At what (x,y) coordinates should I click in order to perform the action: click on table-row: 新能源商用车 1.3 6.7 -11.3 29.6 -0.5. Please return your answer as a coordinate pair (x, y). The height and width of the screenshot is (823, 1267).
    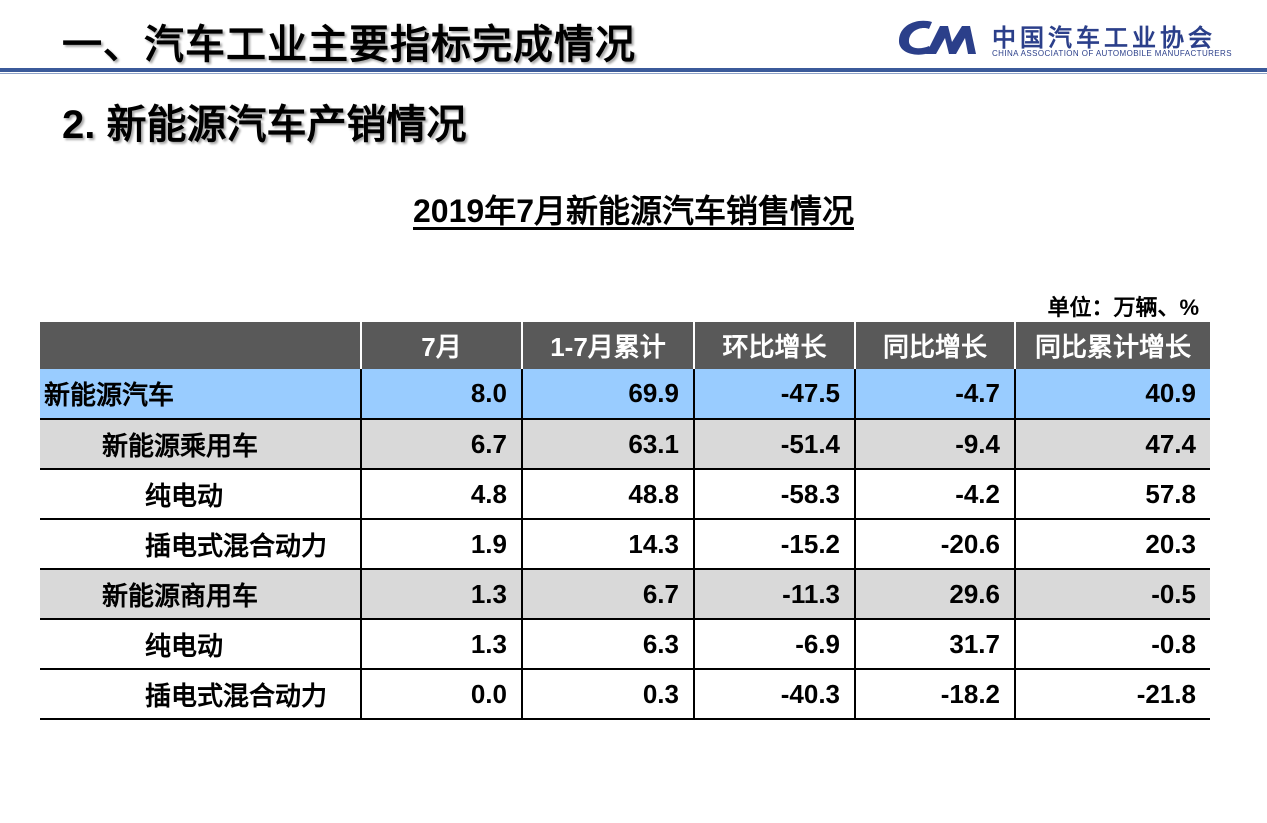
    Looking at the image, I should click on (625, 594).